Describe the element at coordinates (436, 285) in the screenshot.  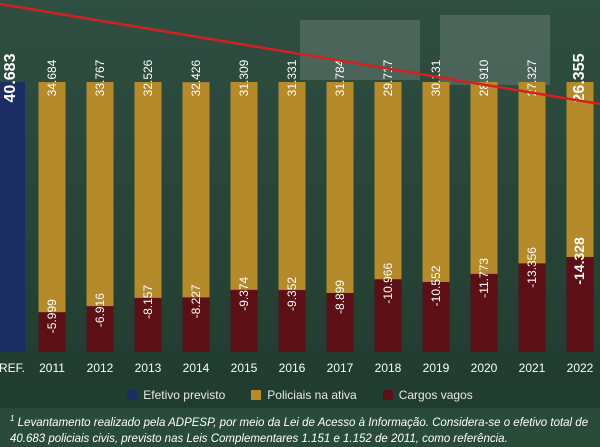
I see `data-label-vagos-2019: -10.552` at that location.